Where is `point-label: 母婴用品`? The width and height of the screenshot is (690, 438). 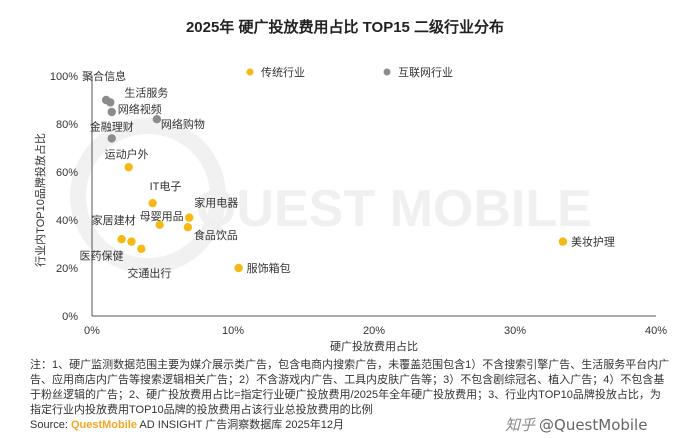 point-label: 母婴用品 is located at coordinates (162, 216).